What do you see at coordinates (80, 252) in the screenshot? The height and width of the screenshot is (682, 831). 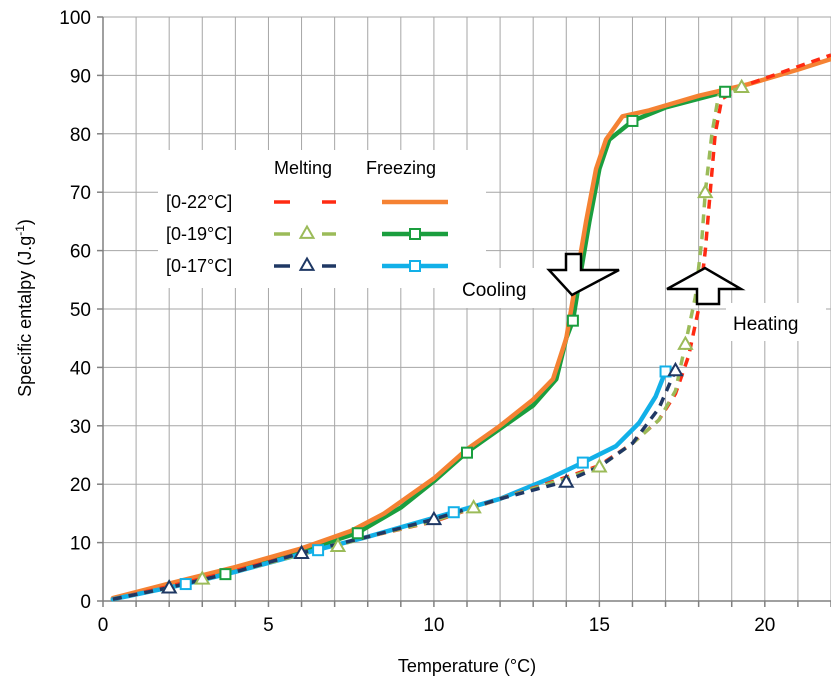 I see `y-tick-label: 60` at bounding box center [80, 252].